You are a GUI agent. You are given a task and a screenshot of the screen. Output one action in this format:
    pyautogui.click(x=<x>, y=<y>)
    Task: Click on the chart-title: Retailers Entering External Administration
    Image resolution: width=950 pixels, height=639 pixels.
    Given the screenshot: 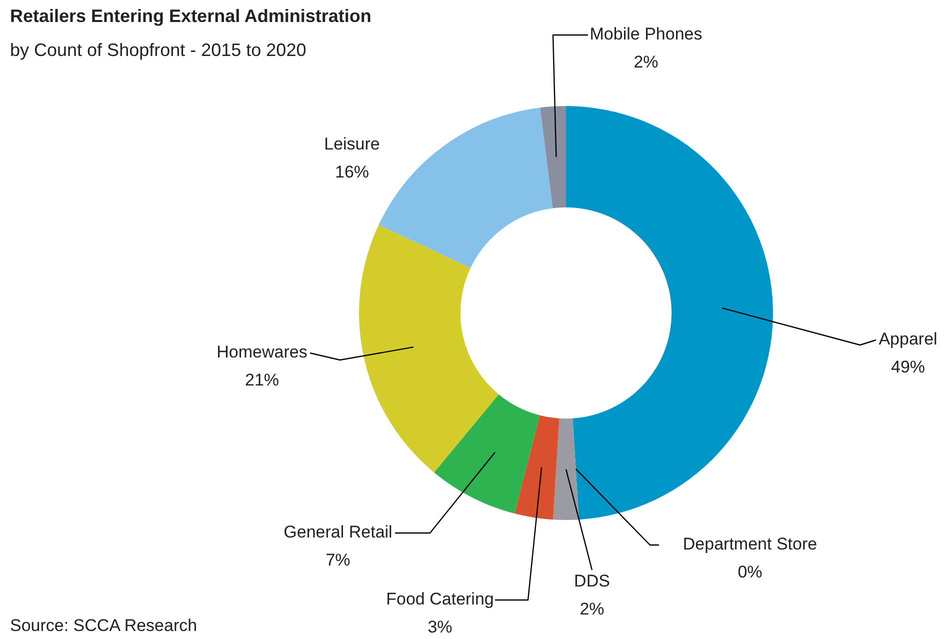 What is the action you would take?
    pyautogui.click(x=191, y=16)
    